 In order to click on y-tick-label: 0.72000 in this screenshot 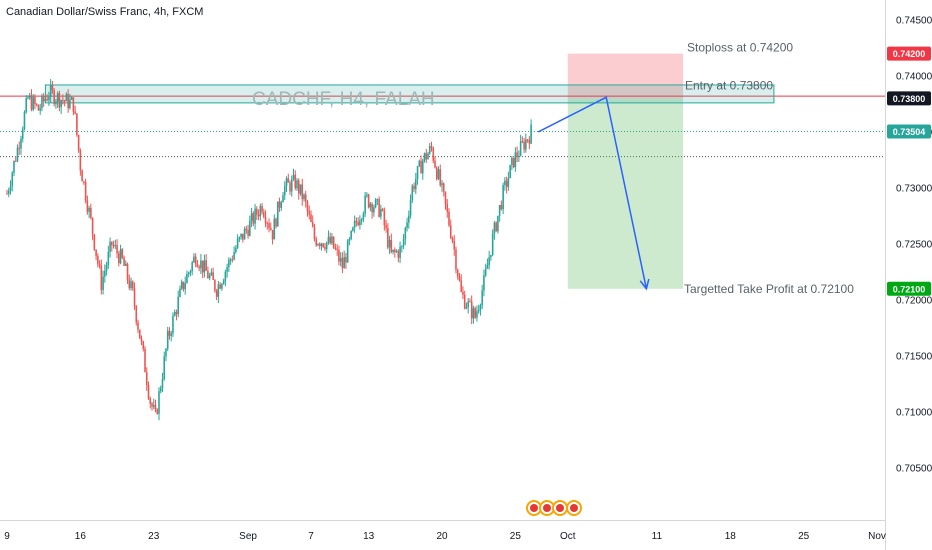, I will do `click(914, 301)`.